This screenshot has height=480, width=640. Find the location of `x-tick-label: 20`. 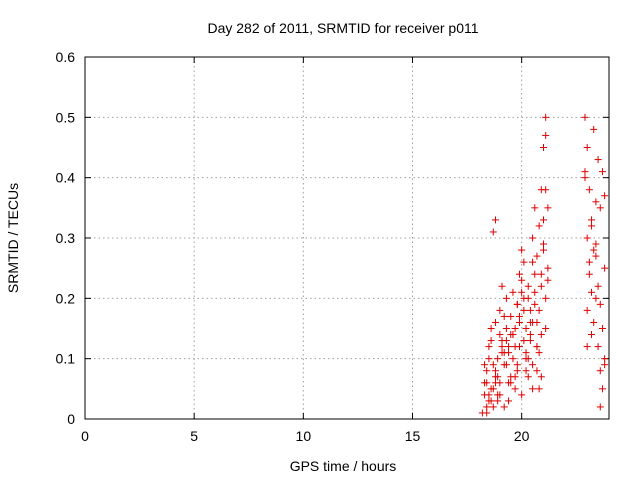

x-tick-label: 20 is located at coordinates (522, 436).